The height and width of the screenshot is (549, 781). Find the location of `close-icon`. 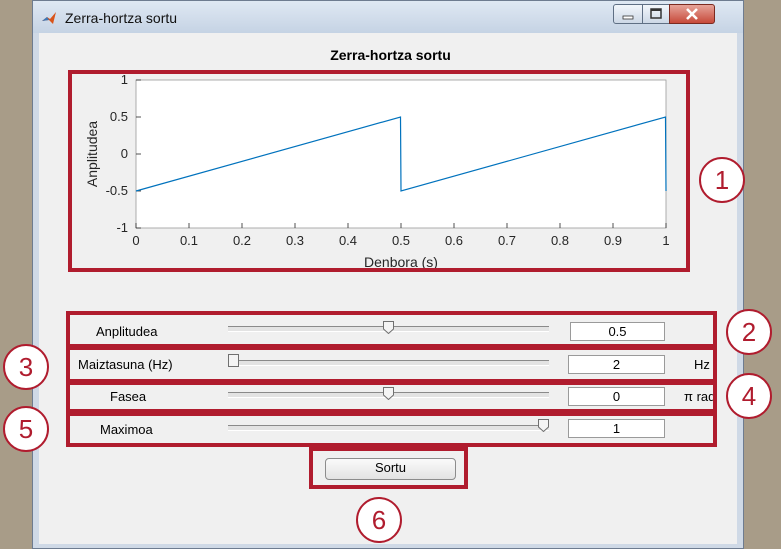

close-icon is located at coordinates (692, 14).